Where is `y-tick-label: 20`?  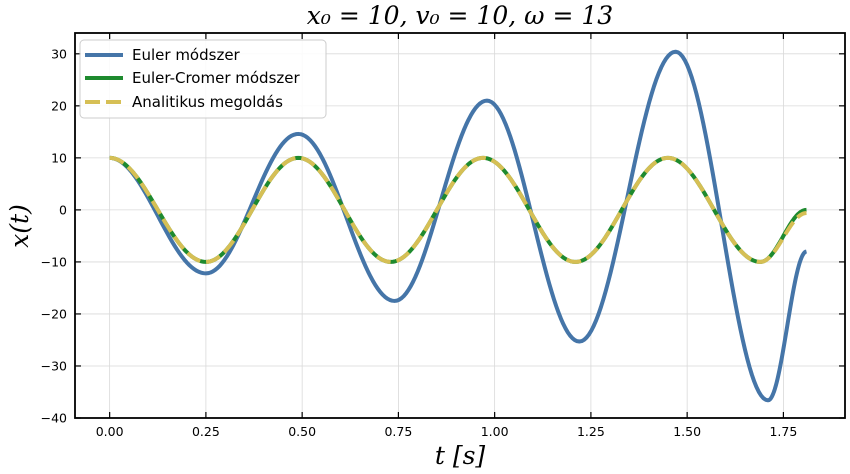 y-tick-label: 20 is located at coordinates (59, 105).